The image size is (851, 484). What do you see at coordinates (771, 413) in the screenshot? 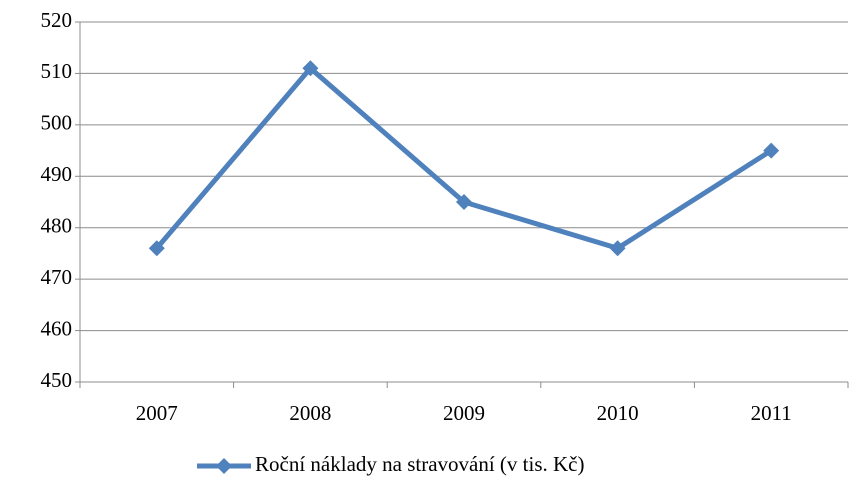
I see `x-tick-label: 2011` at bounding box center [771, 413].